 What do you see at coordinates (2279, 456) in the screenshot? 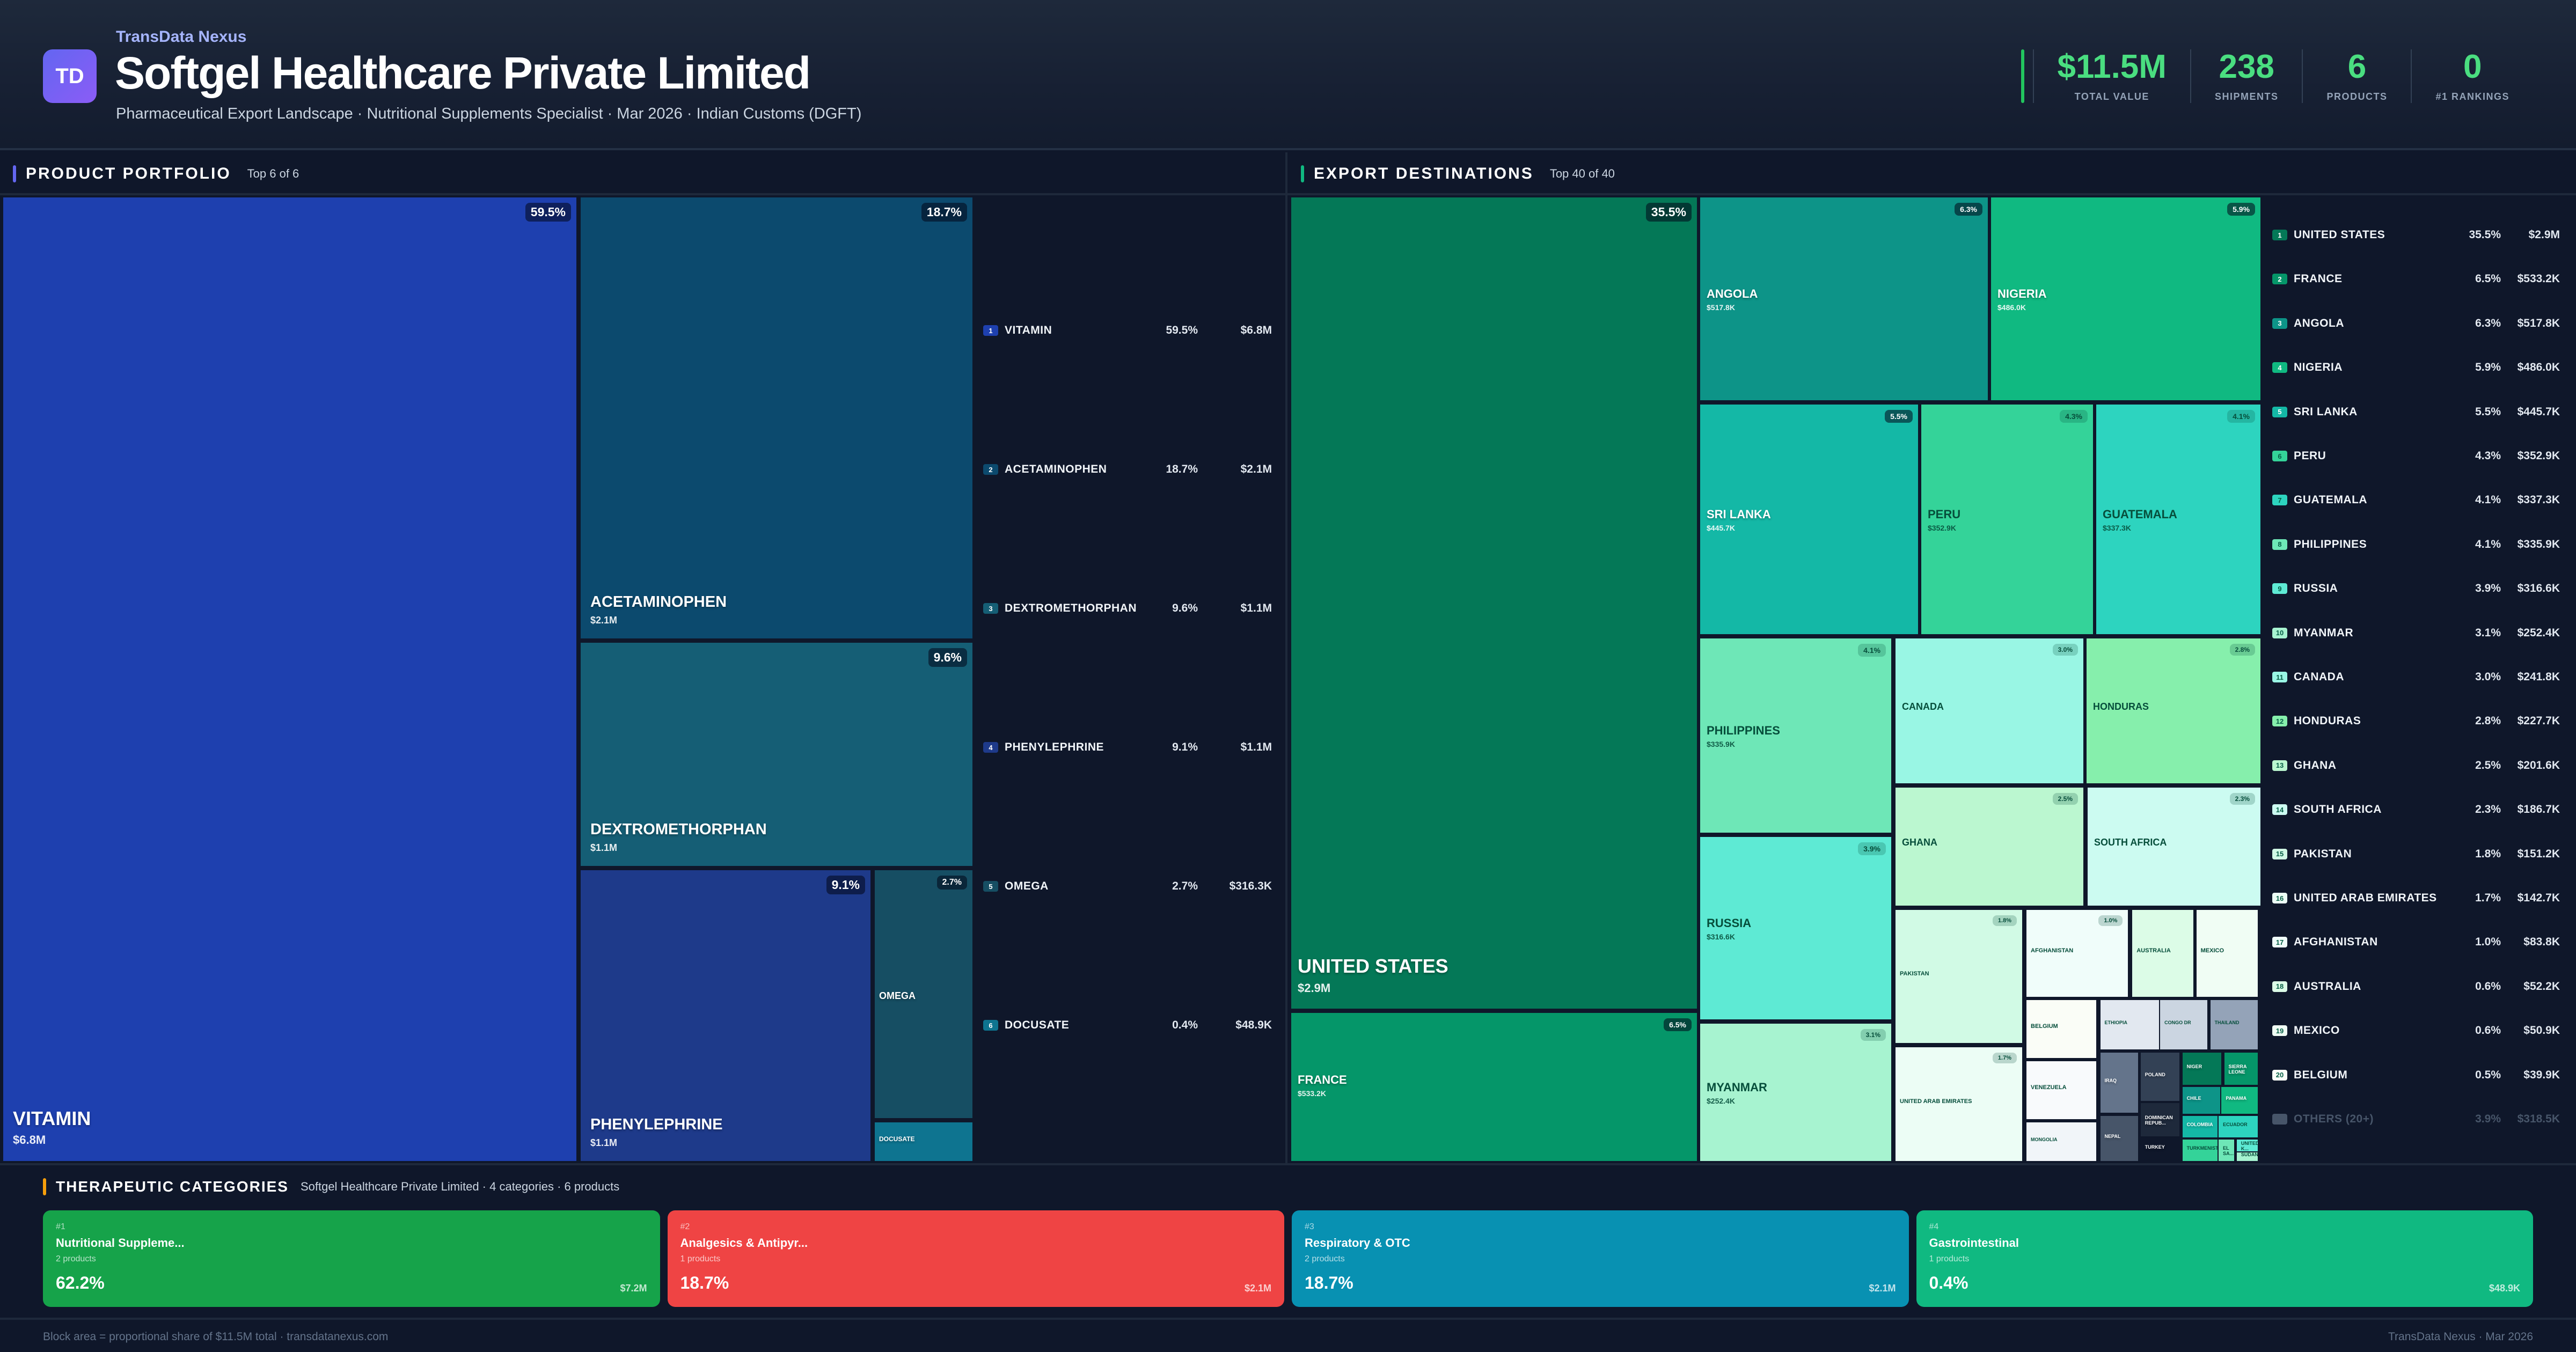
I see `rank-badge: 6` at bounding box center [2279, 456].